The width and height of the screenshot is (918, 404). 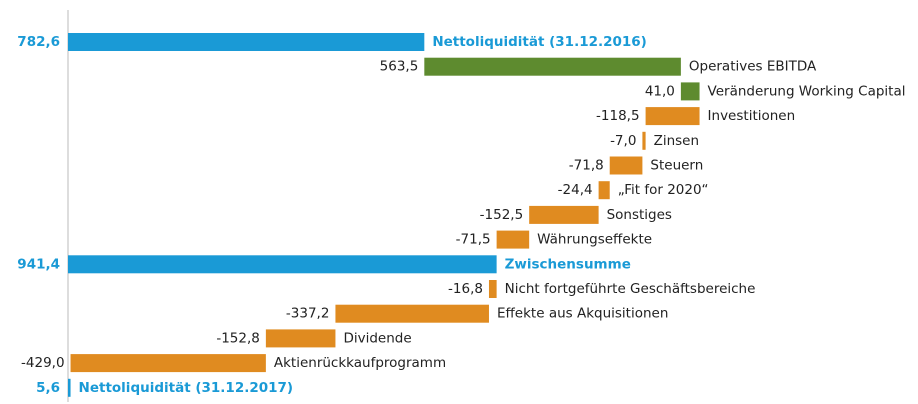 I want to click on category-label: Nettoliquidität (31.12.2017), so click(x=186, y=388).